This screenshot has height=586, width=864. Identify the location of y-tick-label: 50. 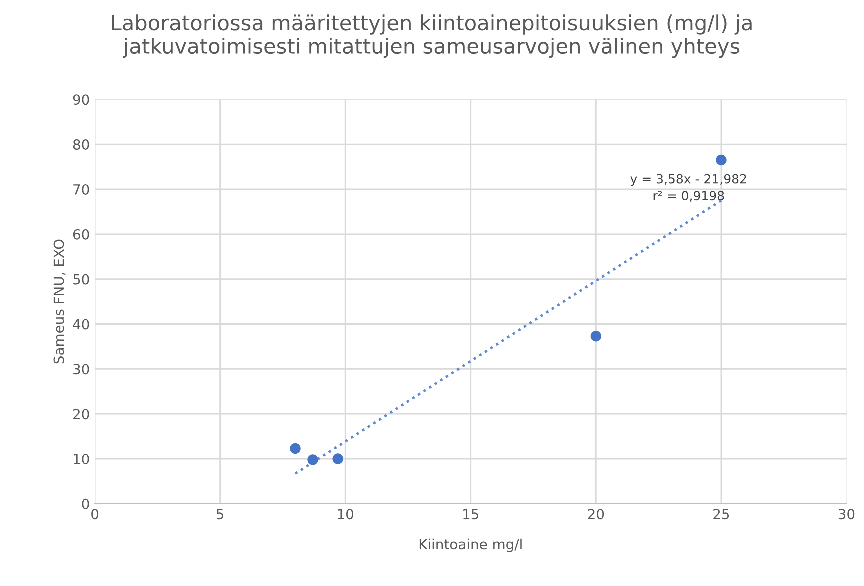
(82, 279).